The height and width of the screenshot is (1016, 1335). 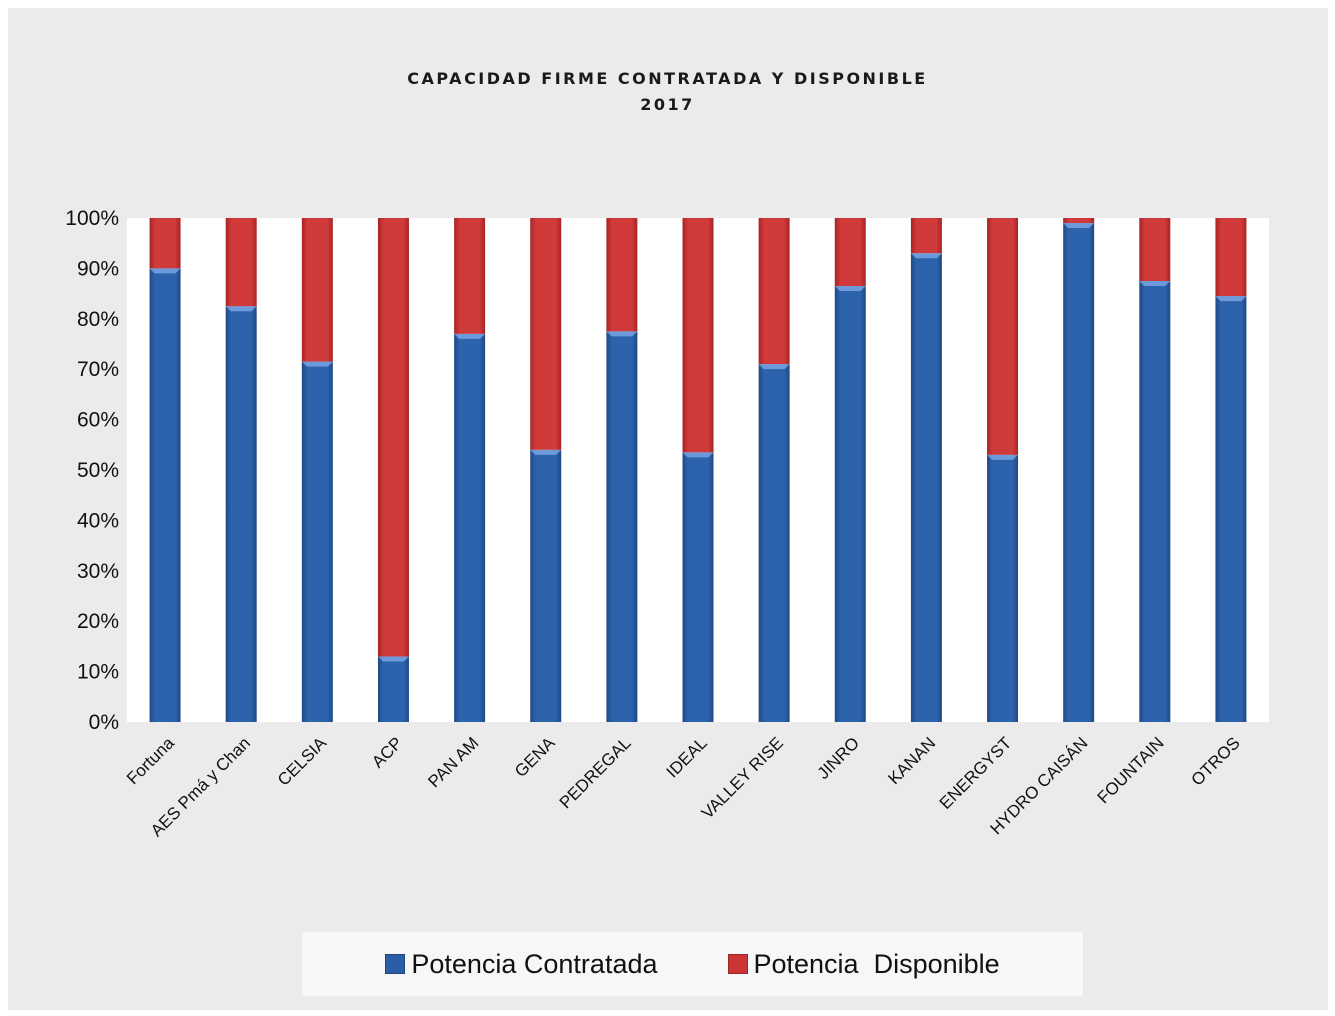 I want to click on legend-label-contratada: Potencia Contratada, so click(x=534, y=963).